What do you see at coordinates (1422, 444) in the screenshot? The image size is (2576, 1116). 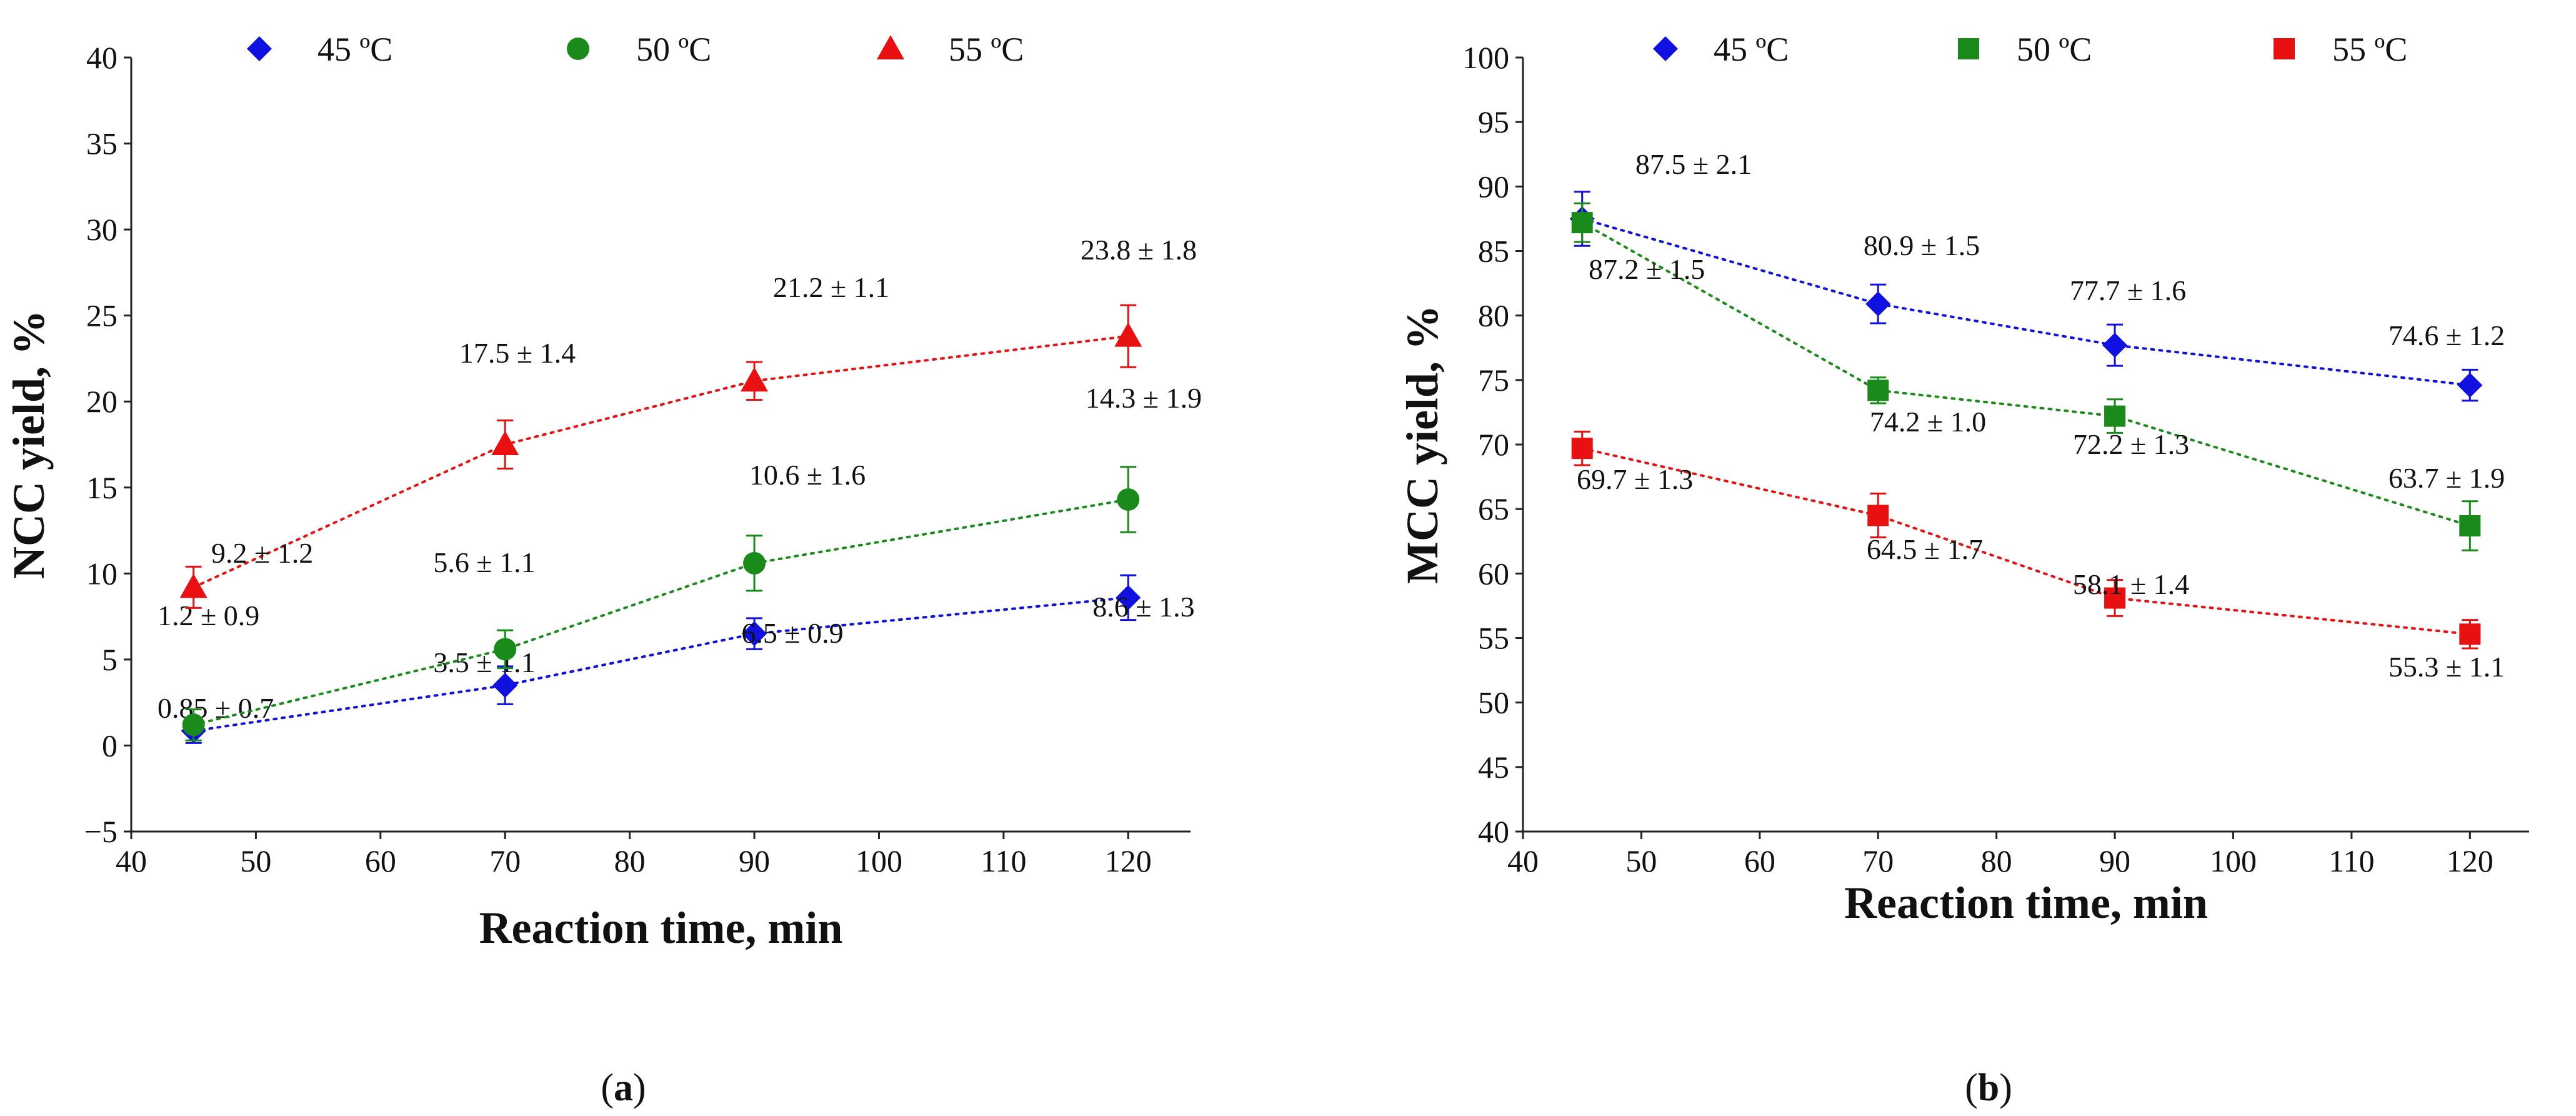 I see `y-axis-title: MCC yield, %` at bounding box center [1422, 444].